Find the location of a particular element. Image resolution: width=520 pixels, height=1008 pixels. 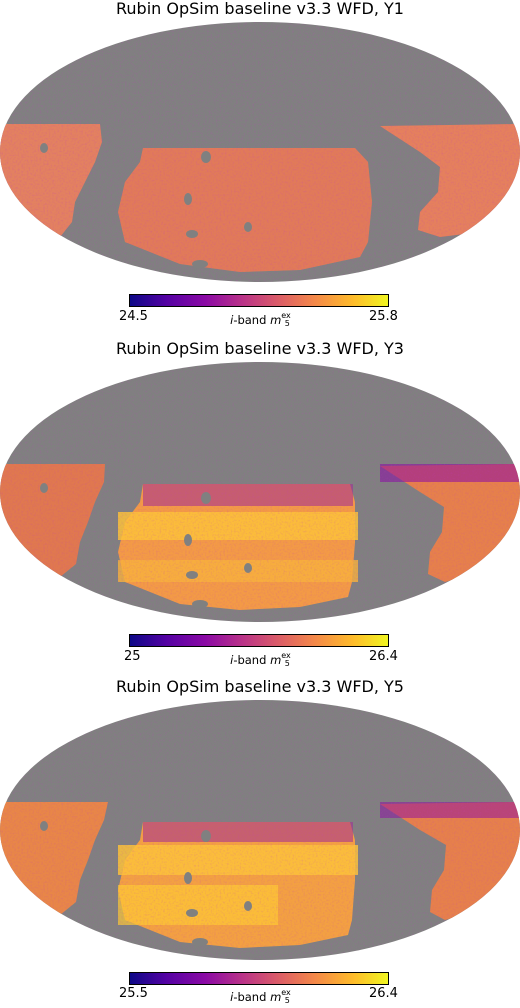

panel-title: Rubin OpSim baseline v3.3 WFD, Y5 is located at coordinates (260, 686).